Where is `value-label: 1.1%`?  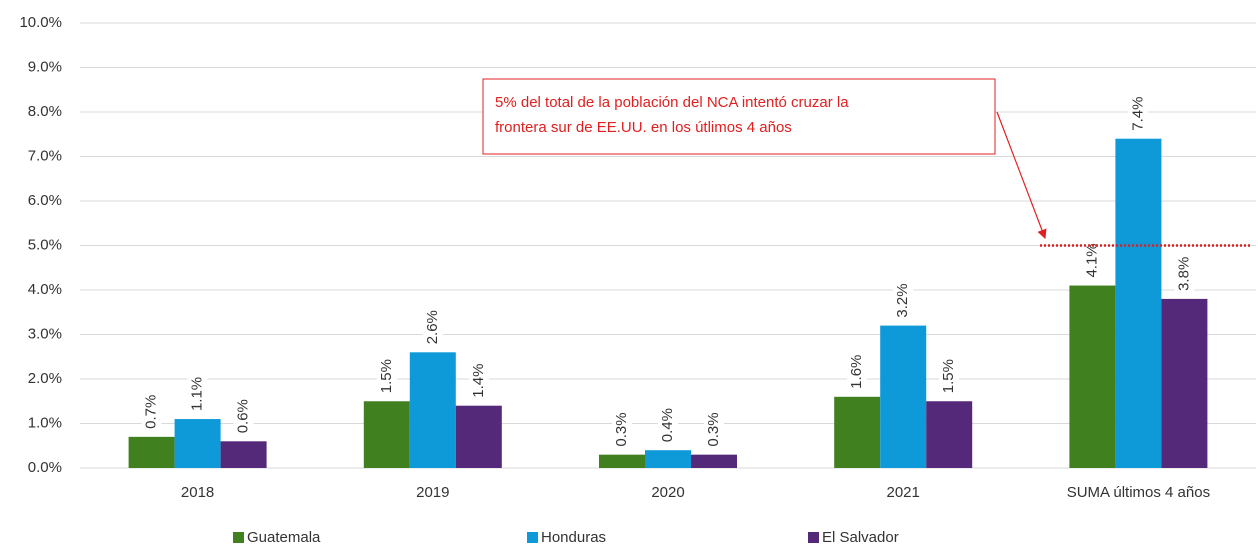 value-label: 1.1% is located at coordinates (197, 394).